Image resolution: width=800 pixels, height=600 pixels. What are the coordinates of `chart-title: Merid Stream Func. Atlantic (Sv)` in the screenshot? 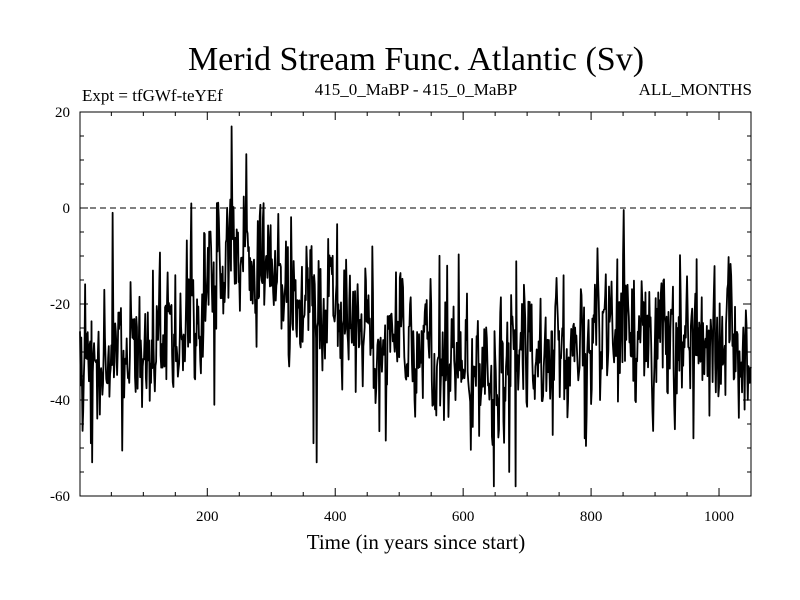 It's located at (416, 59).